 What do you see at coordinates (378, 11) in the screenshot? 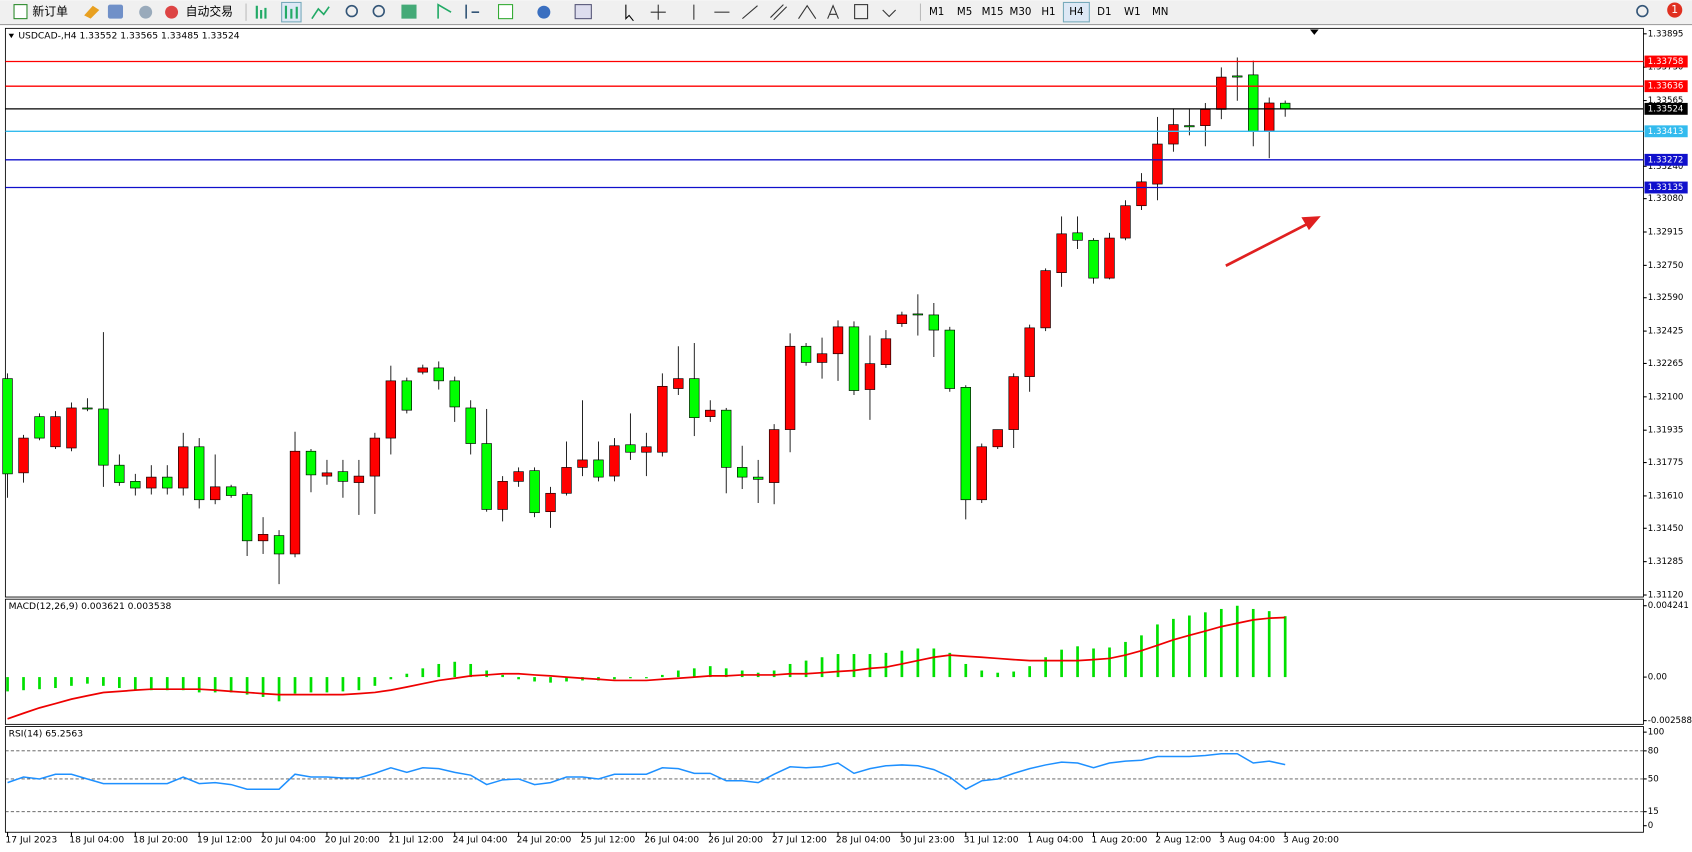
I see `zoom-out` at bounding box center [378, 11].